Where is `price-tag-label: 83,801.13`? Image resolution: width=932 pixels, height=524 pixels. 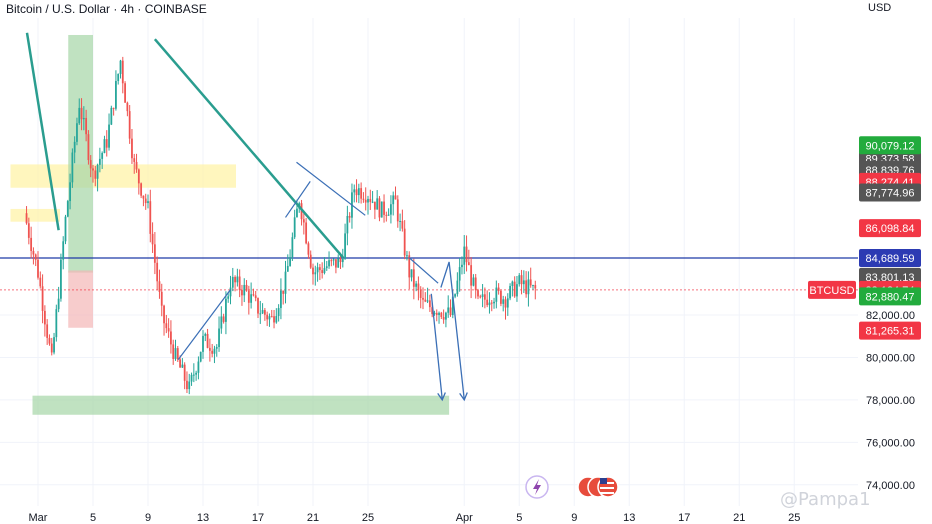
price-tag-label: 83,801.13 is located at coordinates (890, 278).